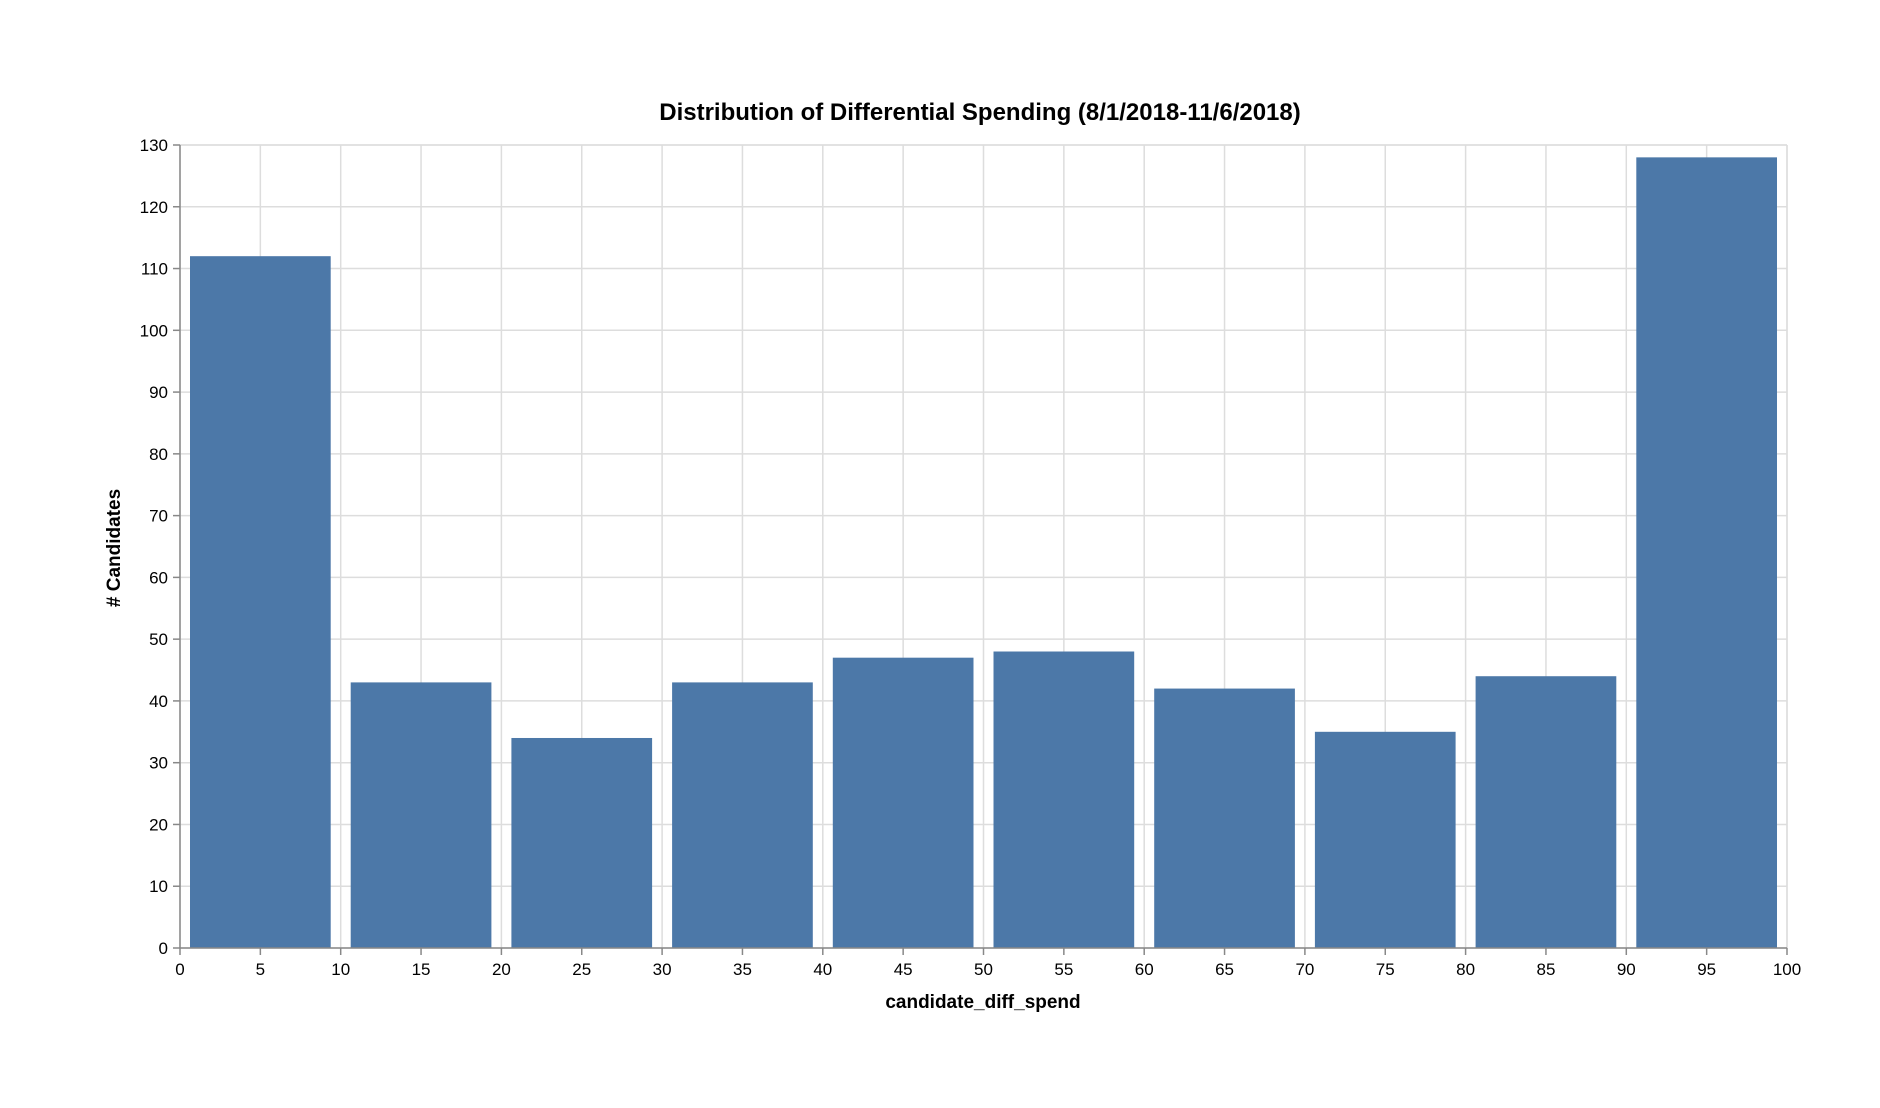  Describe the element at coordinates (983, 969) in the screenshot. I see `x-tick-label: 50` at that location.